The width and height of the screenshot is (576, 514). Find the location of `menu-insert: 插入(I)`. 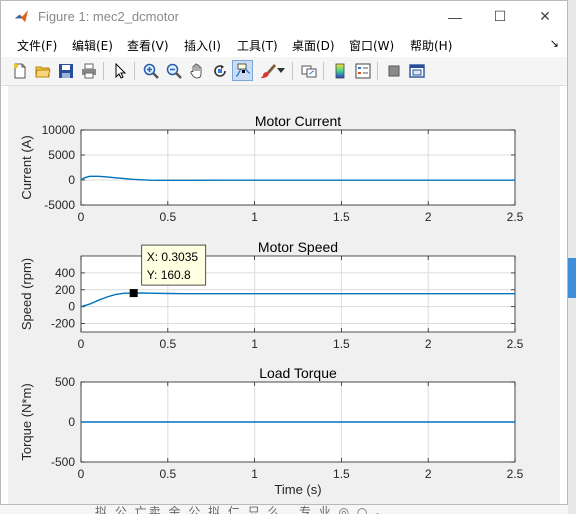

menu-insert: 插入(I) is located at coordinates (202, 46).